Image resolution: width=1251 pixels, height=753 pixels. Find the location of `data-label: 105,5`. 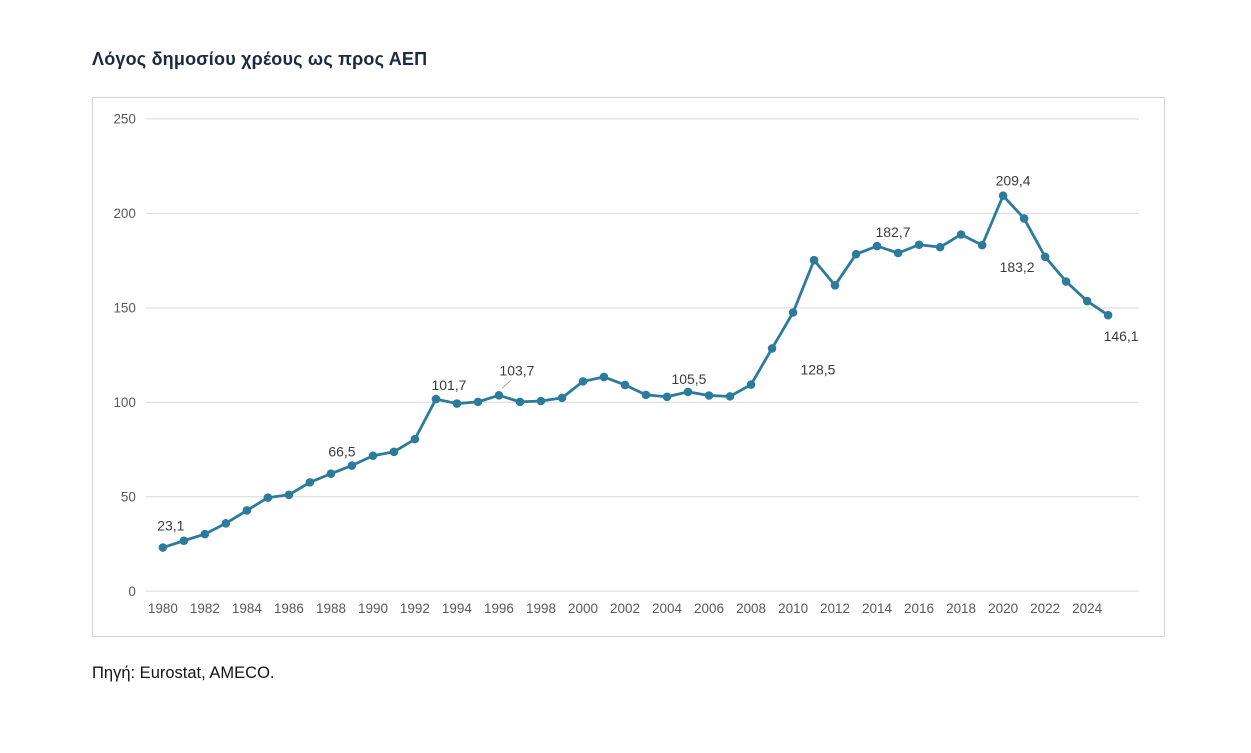

data-label: 105,5 is located at coordinates (689, 379).